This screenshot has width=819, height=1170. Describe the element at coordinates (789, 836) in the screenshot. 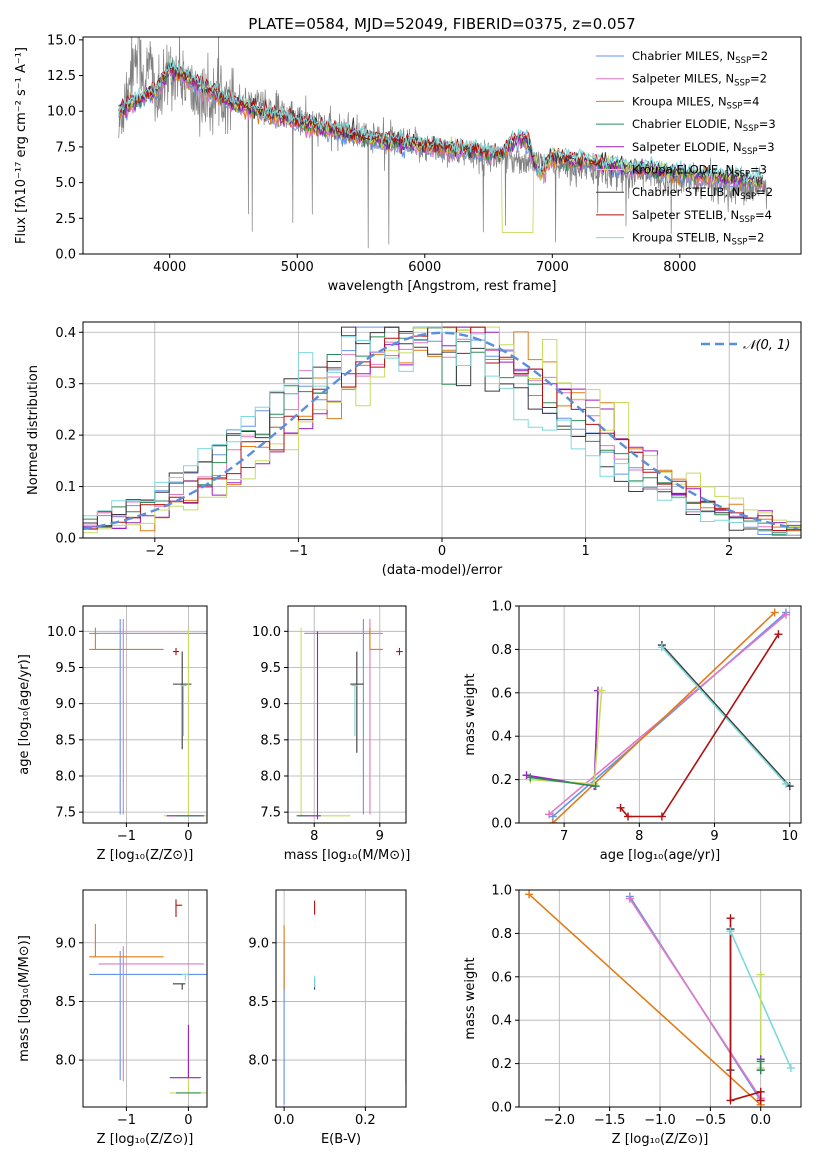

I see `x-tick-label: 10` at that location.